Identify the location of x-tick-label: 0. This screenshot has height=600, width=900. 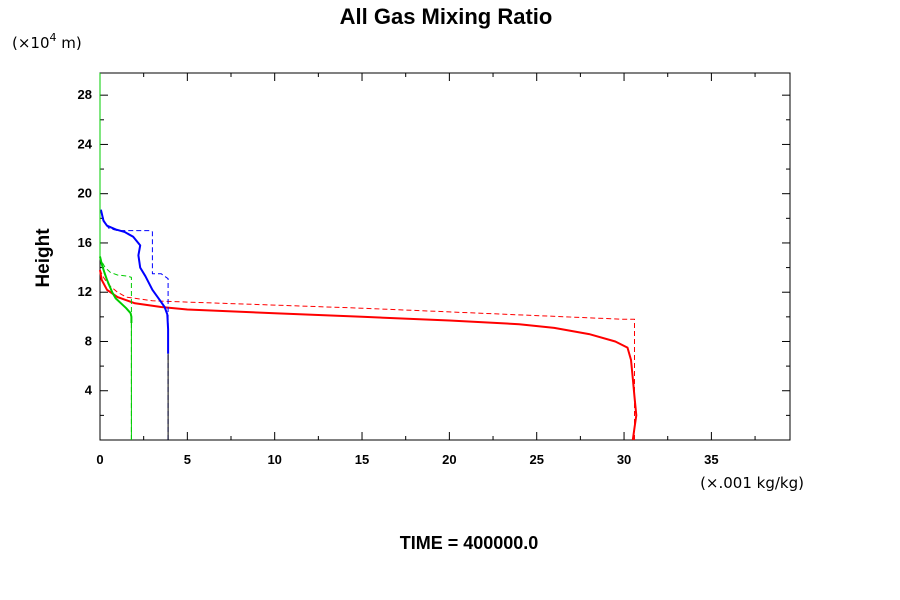
(99, 459).